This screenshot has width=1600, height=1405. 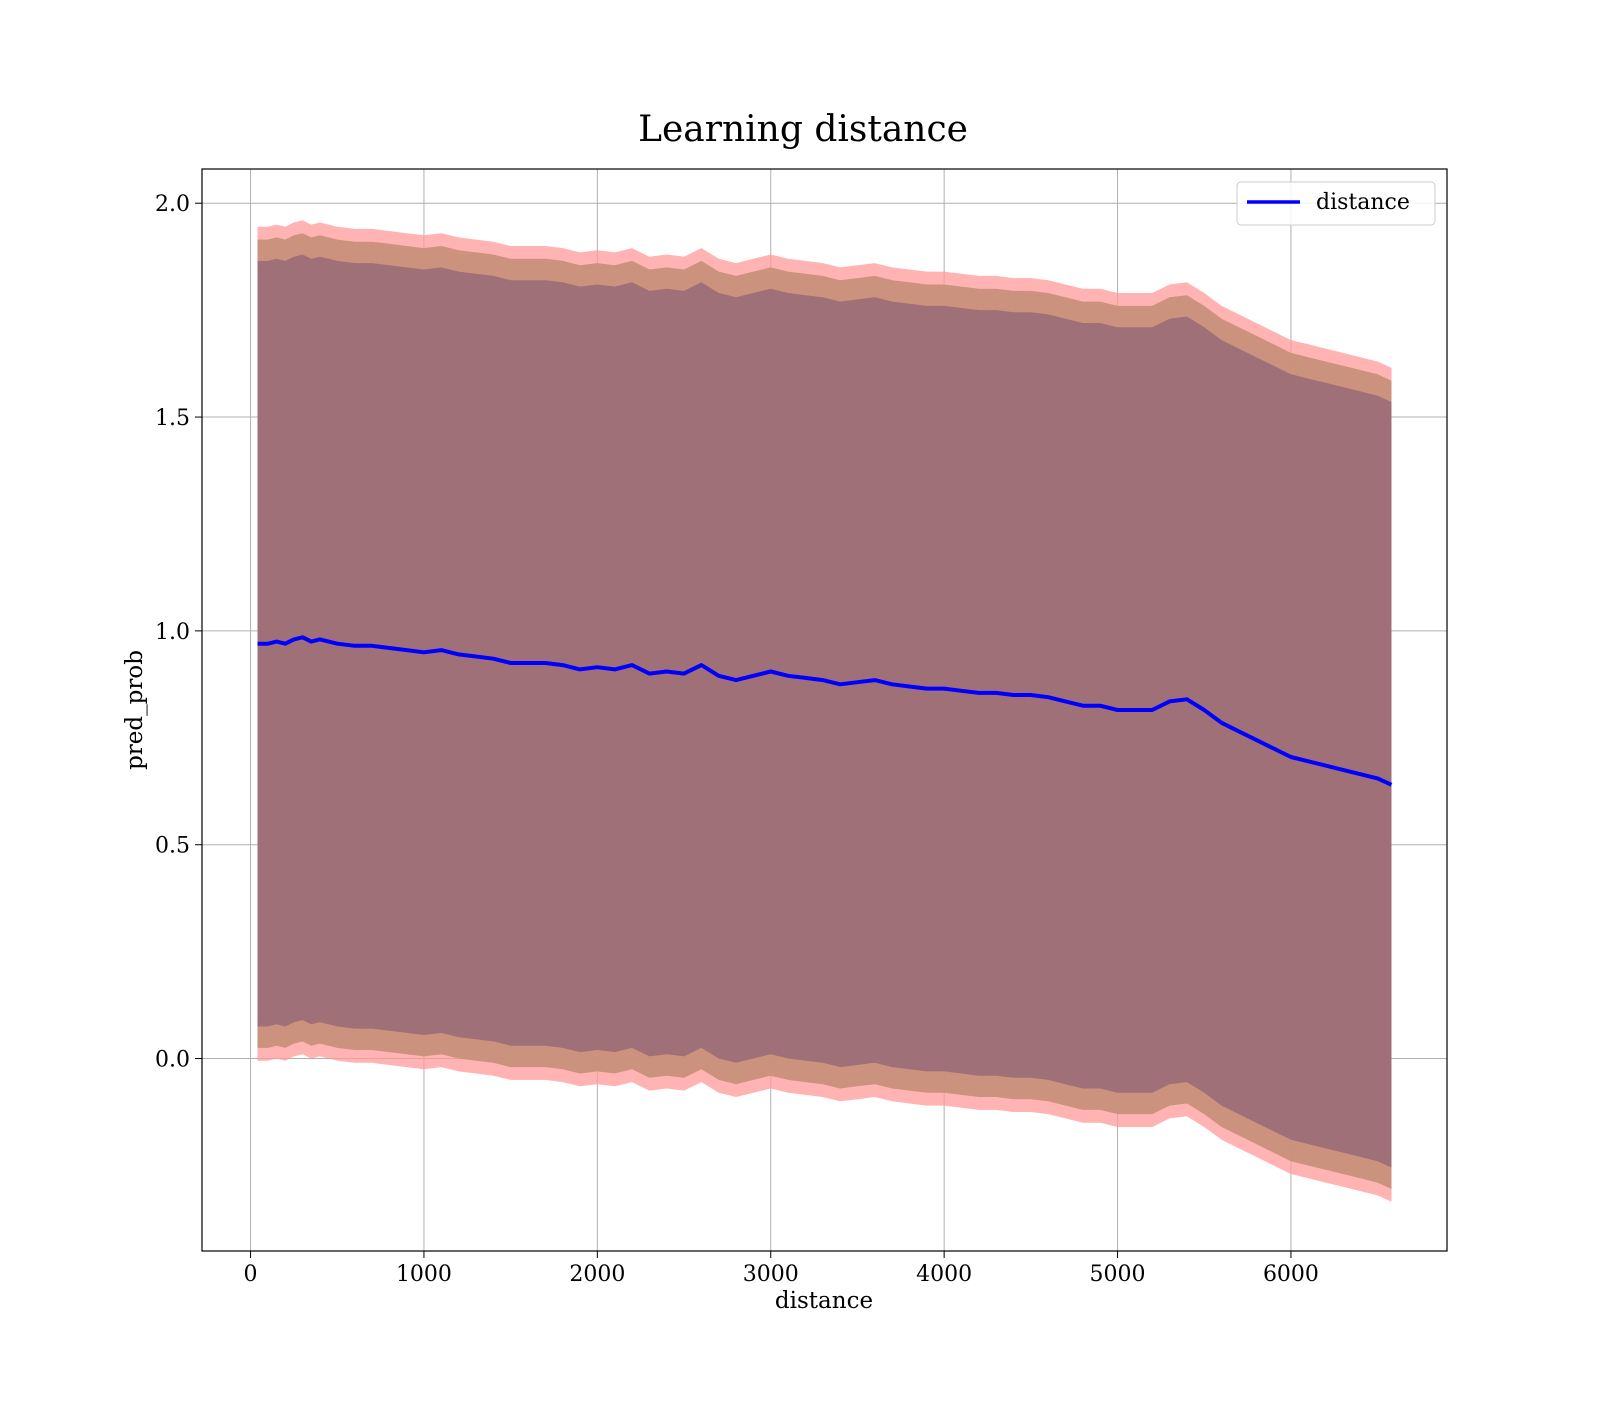 I want to click on legend-box, so click(x=1336, y=203).